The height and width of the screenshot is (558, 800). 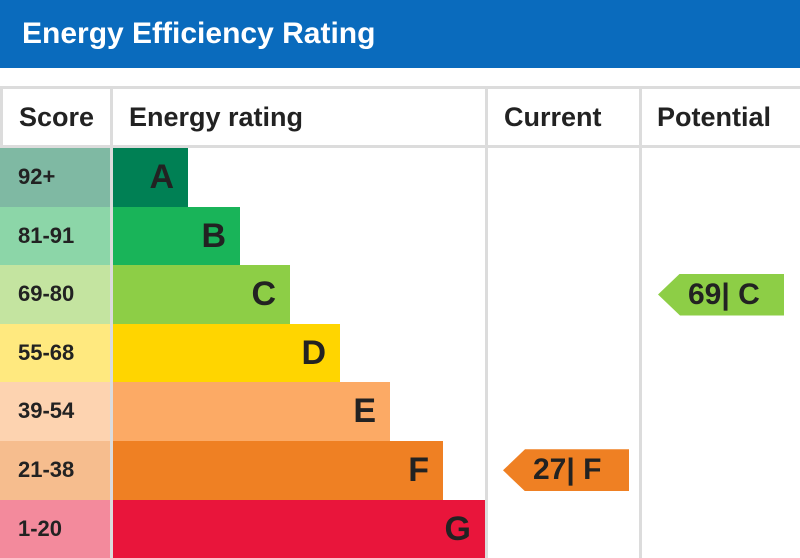 I want to click on header-score: Score, so click(x=56, y=117).